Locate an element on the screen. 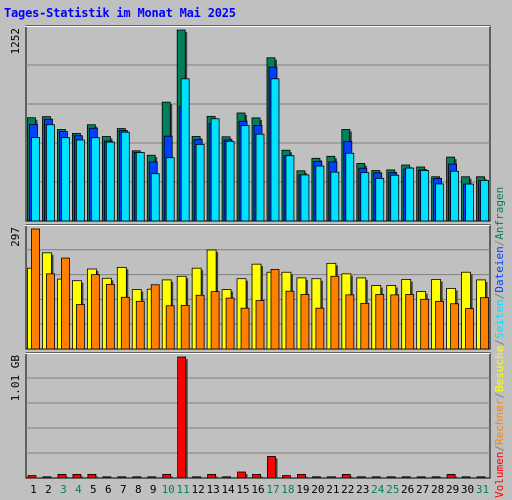 The image size is (512, 500). legend-volumen: Volumen is located at coordinates (499, 474).